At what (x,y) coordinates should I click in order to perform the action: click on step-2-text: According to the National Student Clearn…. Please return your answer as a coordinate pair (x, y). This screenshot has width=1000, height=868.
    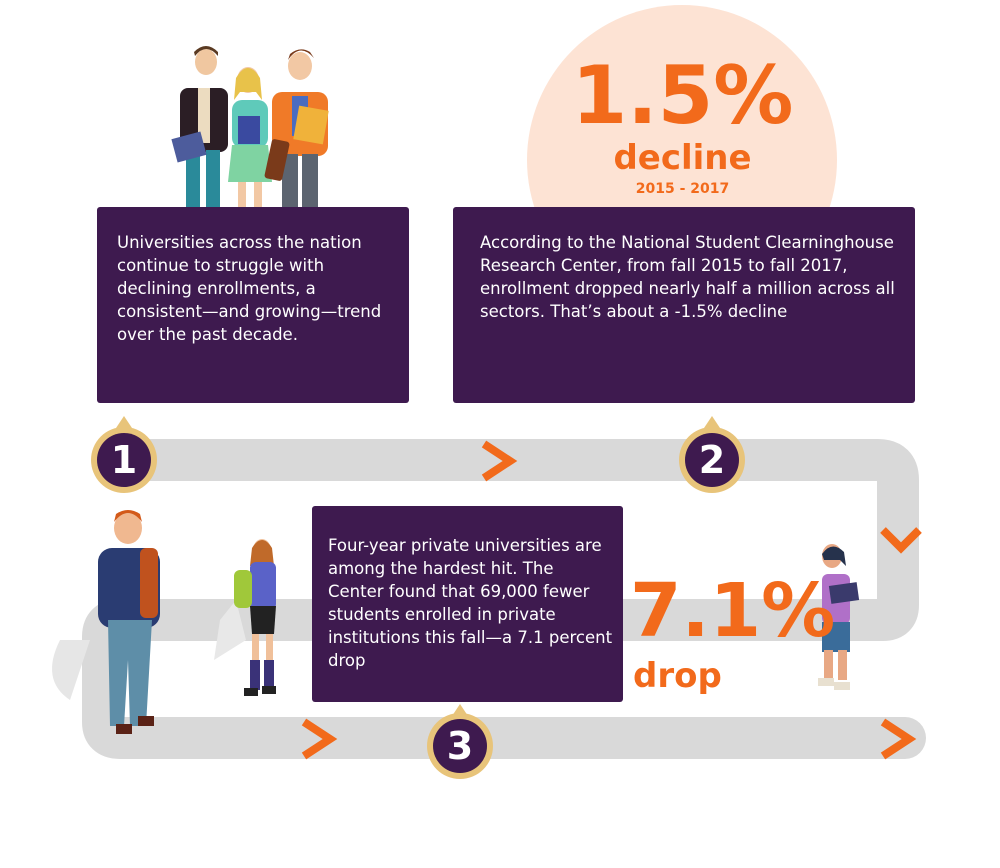
    Looking at the image, I should click on (687, 277).